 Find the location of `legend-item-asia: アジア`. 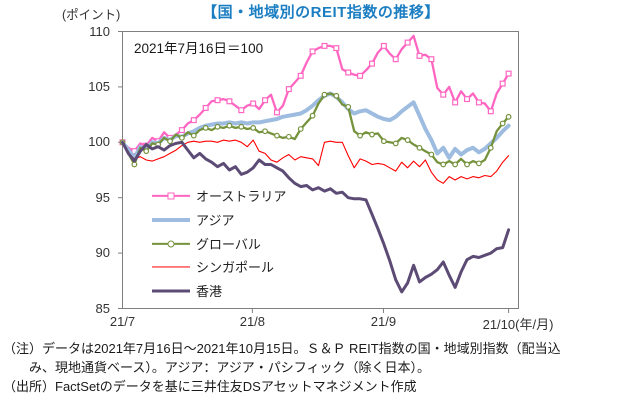

legend-item-asia: アジア is located at coordinates (193, 219).